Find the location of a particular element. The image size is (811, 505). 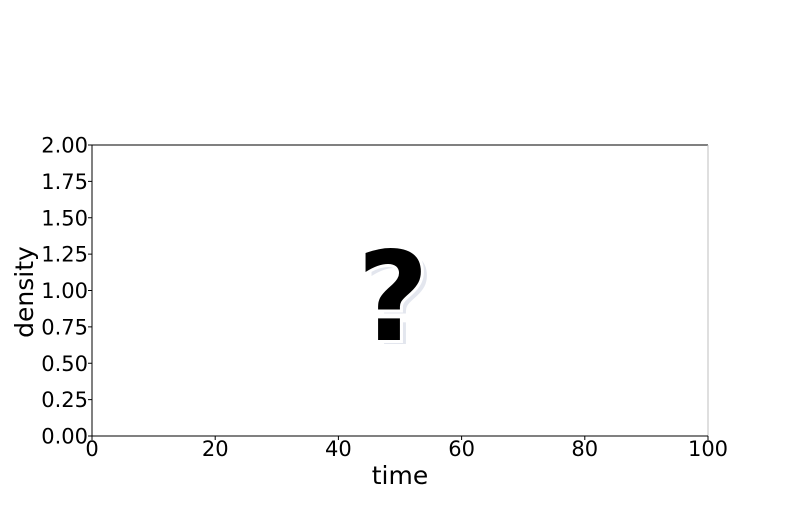

x-tick-label: 40 is located at coordinates (338, 449).